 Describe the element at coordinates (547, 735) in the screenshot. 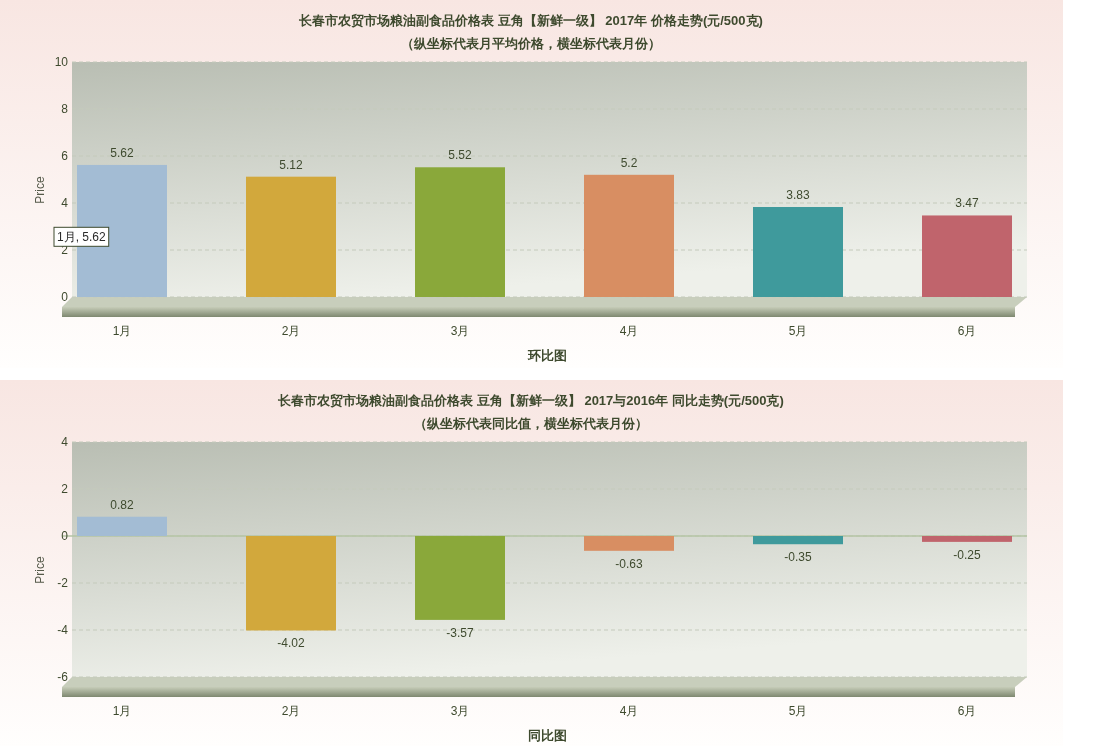

I see `x-axis-title: 同比图` at that location.